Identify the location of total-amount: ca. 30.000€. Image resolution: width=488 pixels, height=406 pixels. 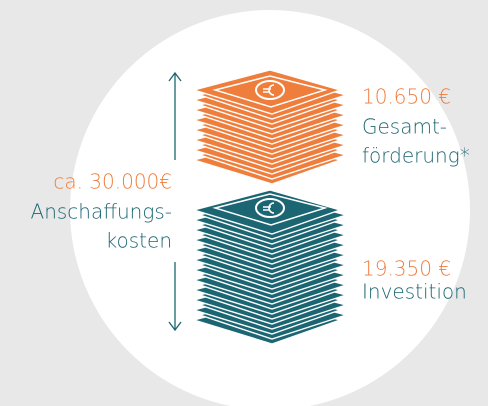
(112, 182).